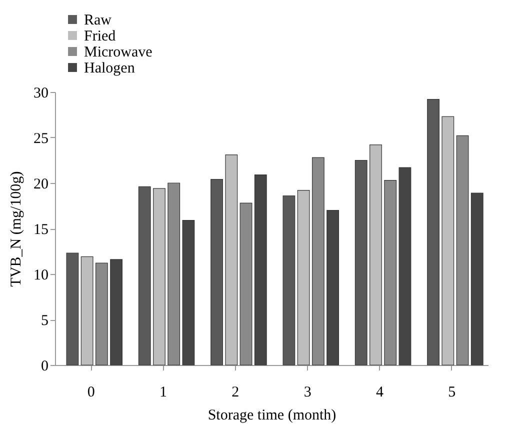  What do you see at coordinates (41, 139) in the screenshot?
I see `y-tick-label: 25` at bounding box center [41, 139].